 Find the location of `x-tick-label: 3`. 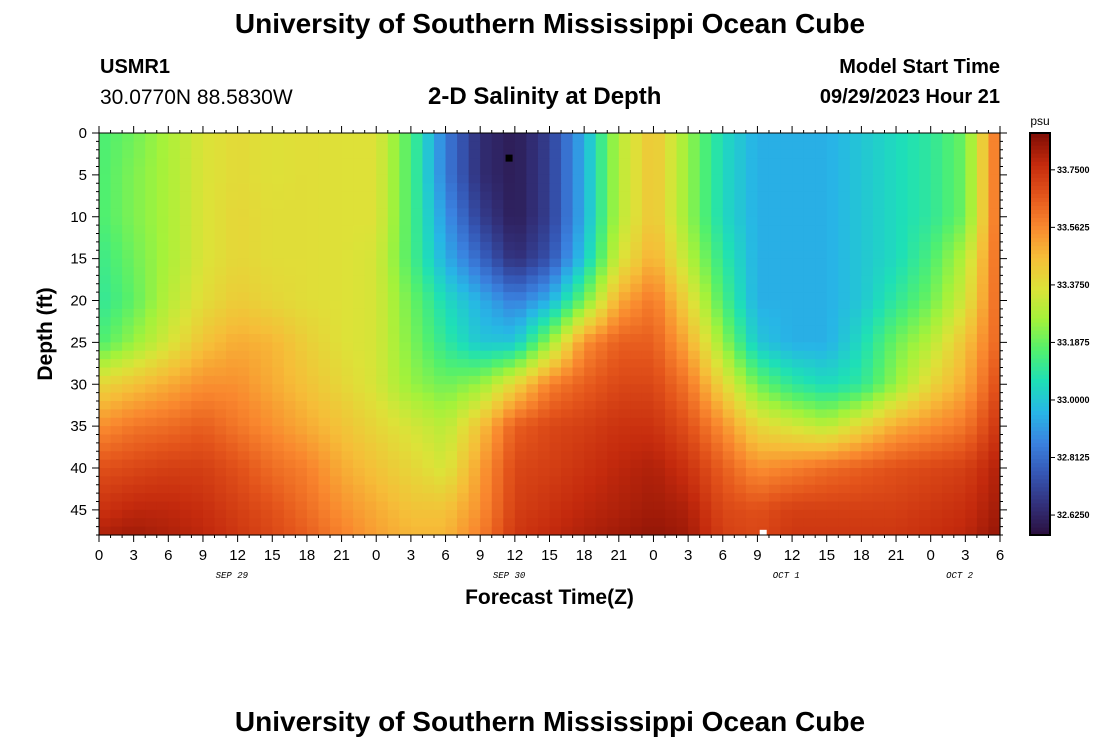

x-tick-label: 3 is located at coordinates (411, 555).